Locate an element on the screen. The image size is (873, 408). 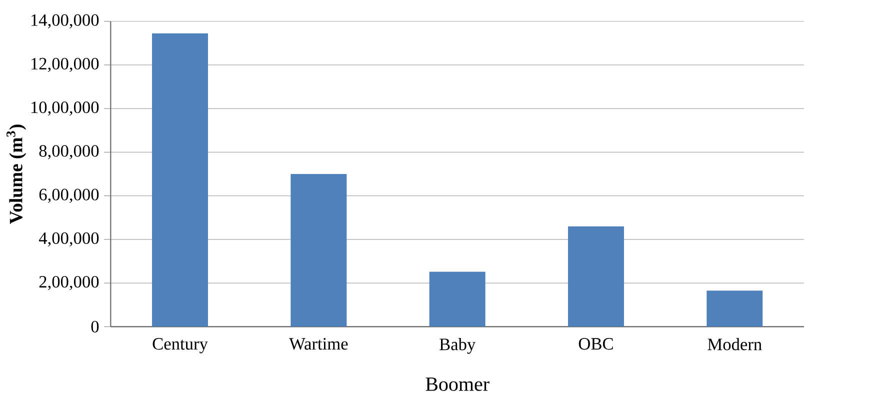
y-tick-label: 2,00,000 is located at coordinates (69, 283).